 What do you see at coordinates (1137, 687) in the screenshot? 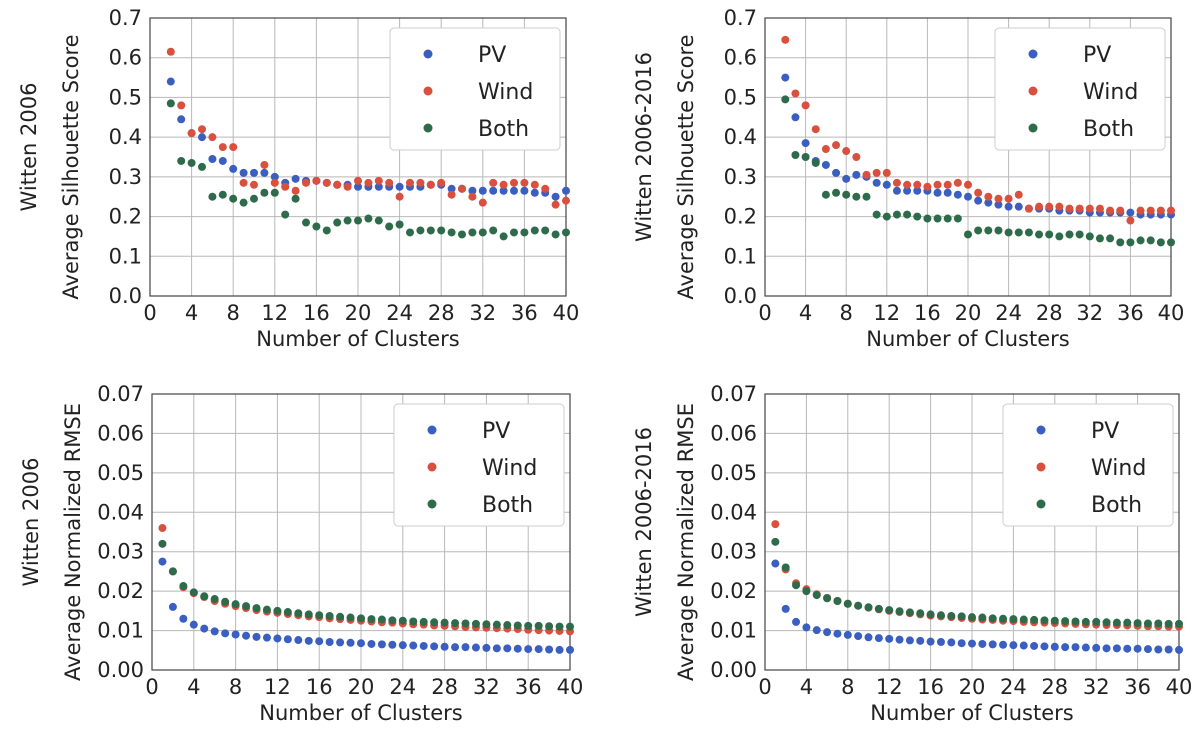
I see `x-tick-label: 36` at bounding box center [1137, 687].